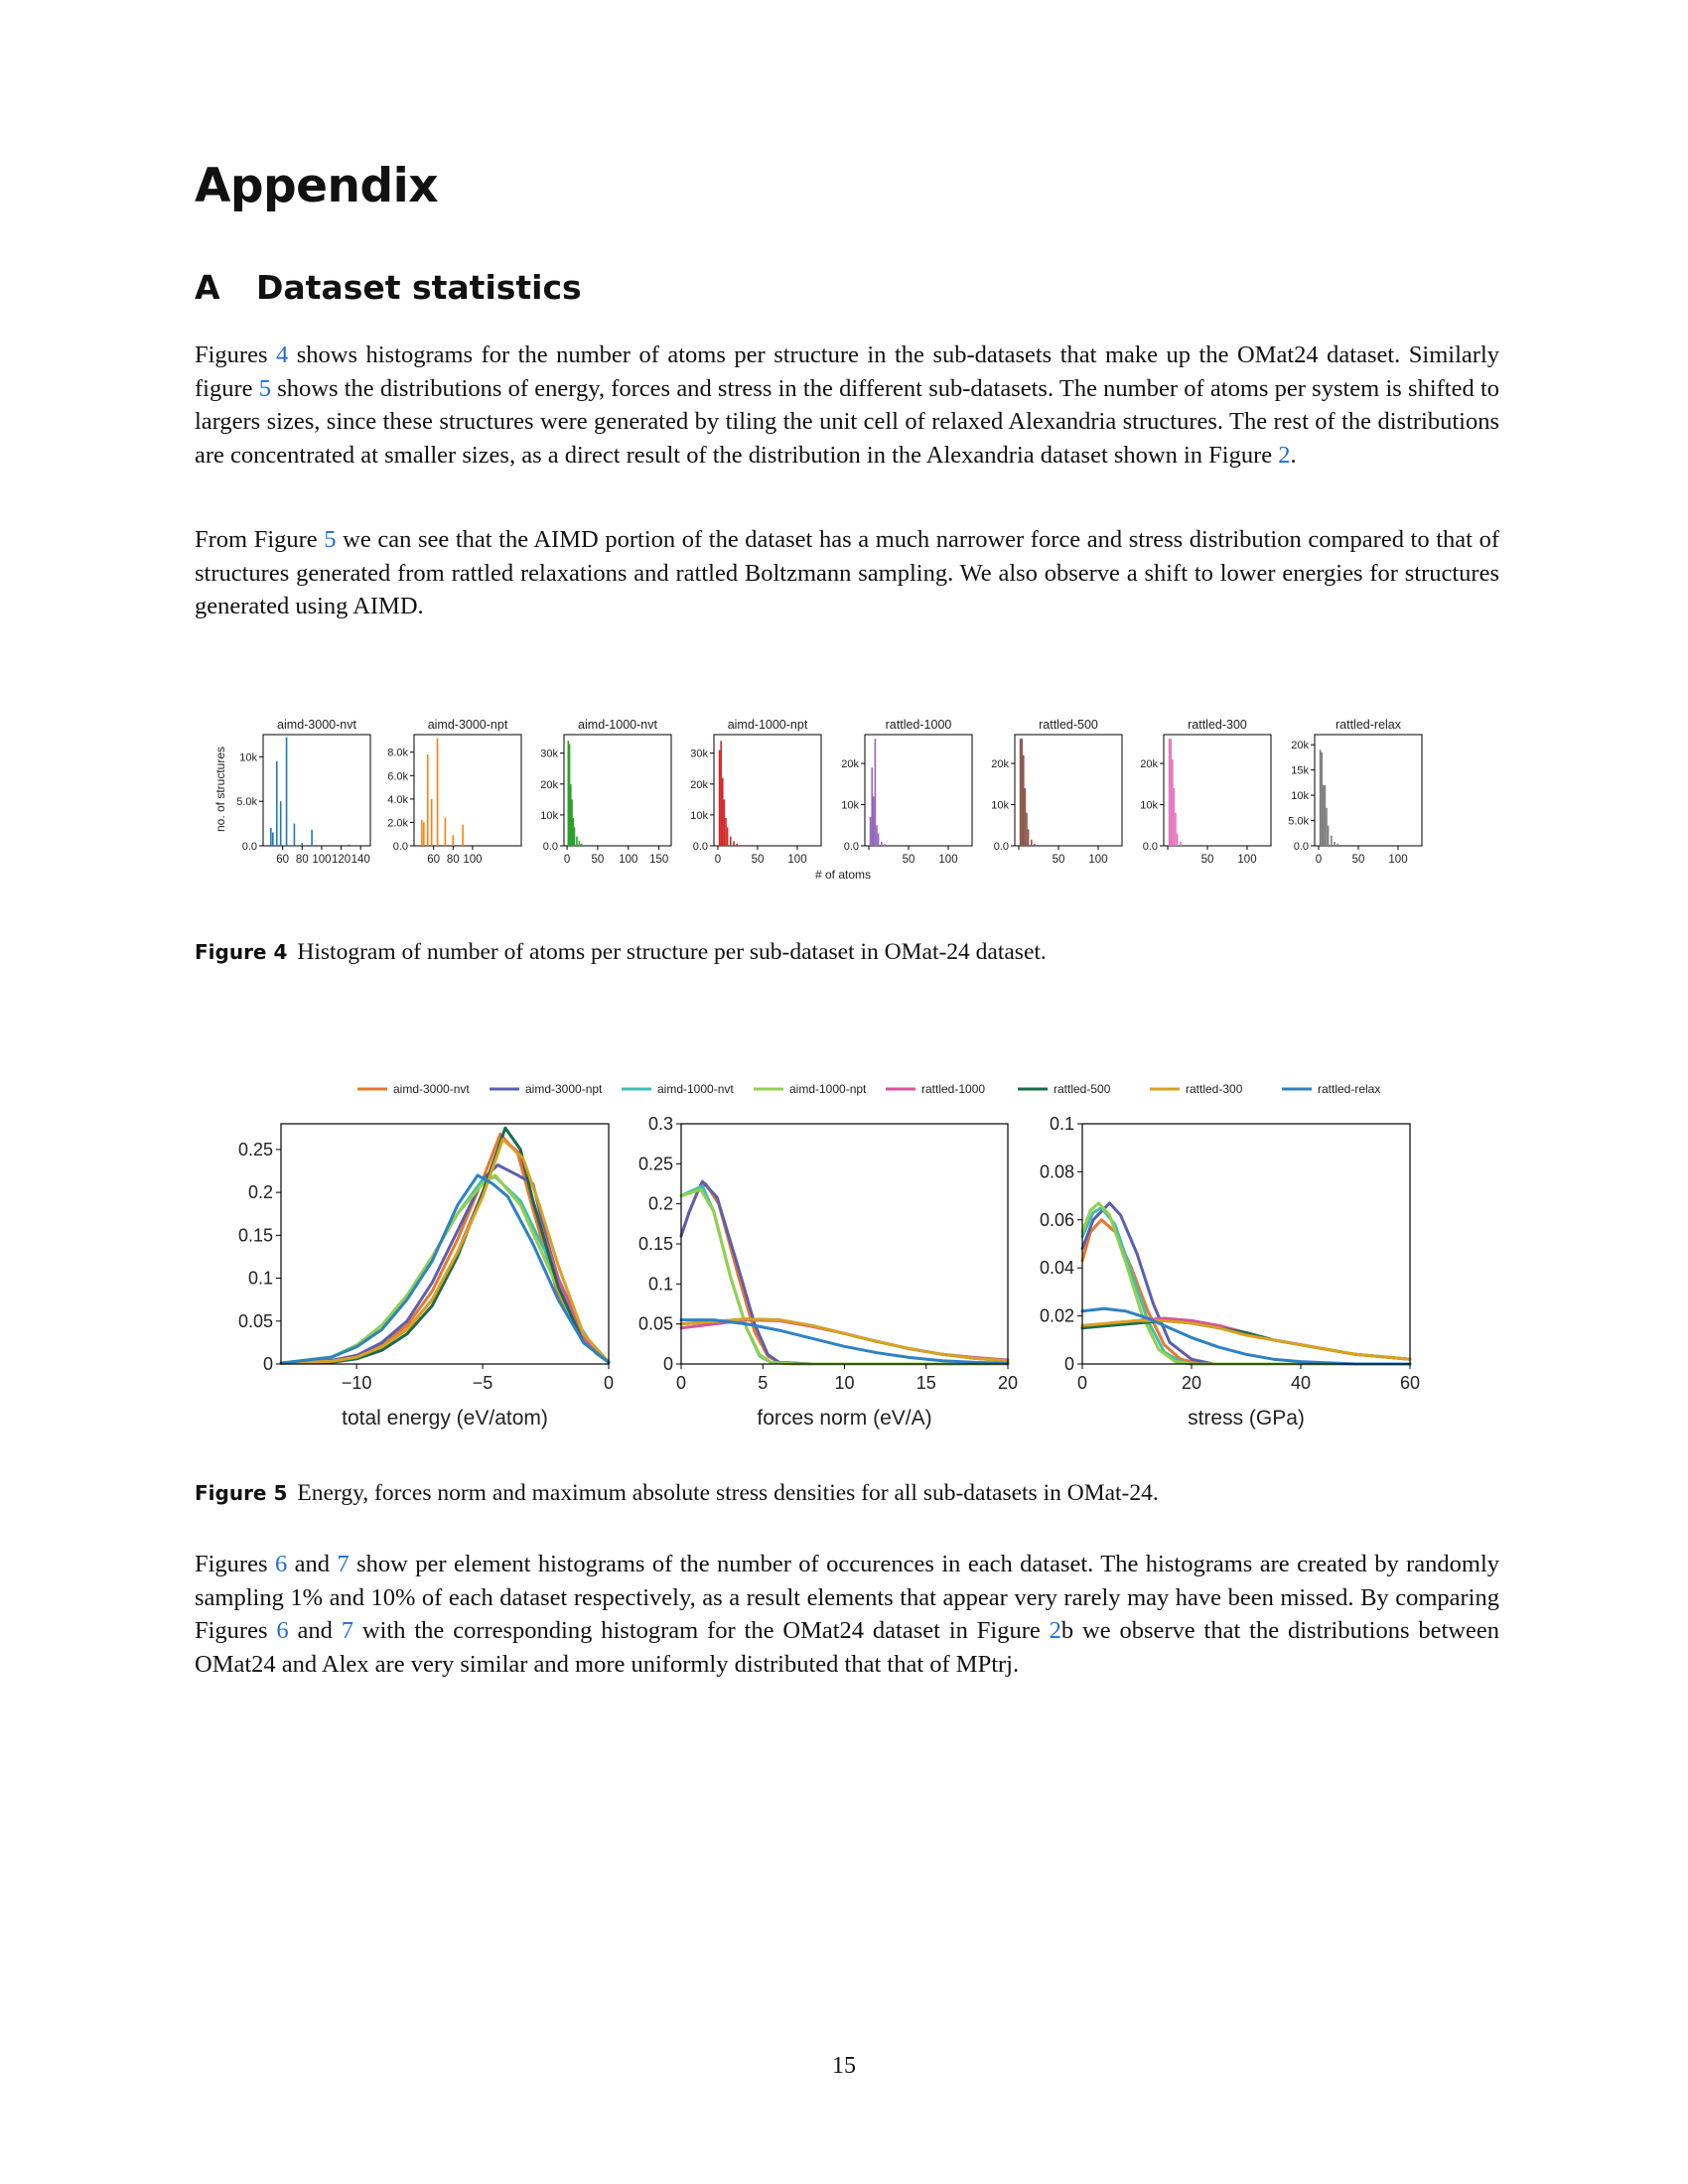 Image resolution: width=1688 pixels, height=2184 pixels. What do you see at coordinates (844, 2066) in the screenshot?
I see `page-number: 15` at bounding box center [844, 2066].